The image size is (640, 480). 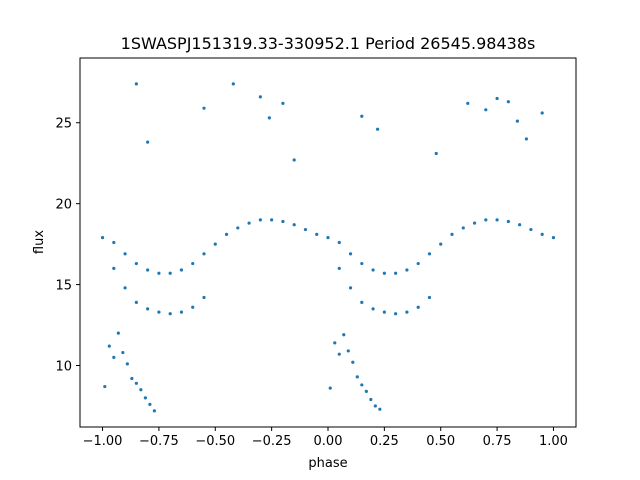 What do you see at coordinates (63, 286) in the screenshot?
I see `y-tick-label: 15` at bounding box center [63, 286].